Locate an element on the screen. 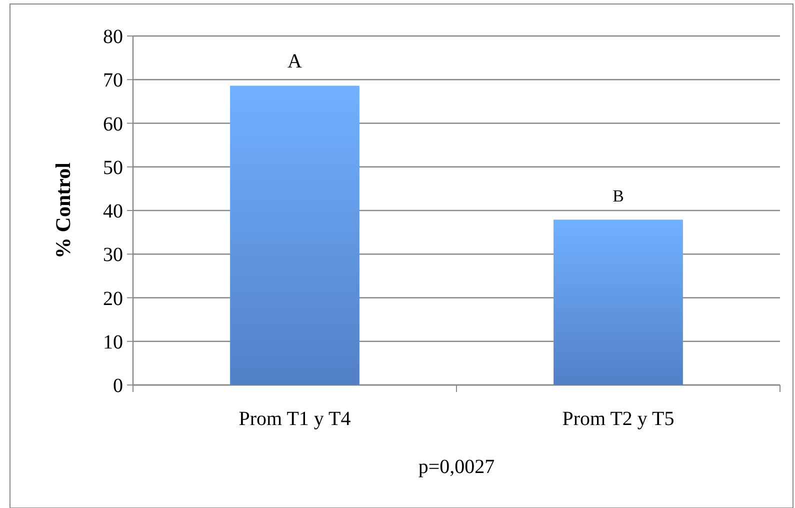 Image resolution: width=795 pixels, height=508 pixels. text: p=0,0027 is located at coordinates (456, 467).